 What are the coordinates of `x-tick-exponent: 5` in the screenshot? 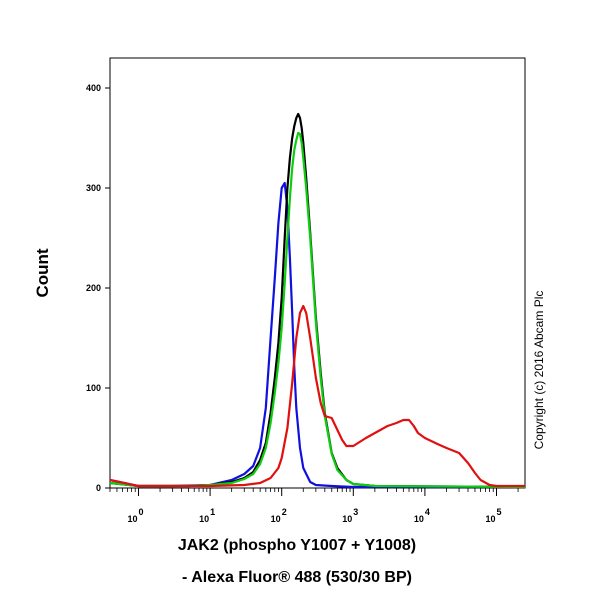 It's located at (499, 512).